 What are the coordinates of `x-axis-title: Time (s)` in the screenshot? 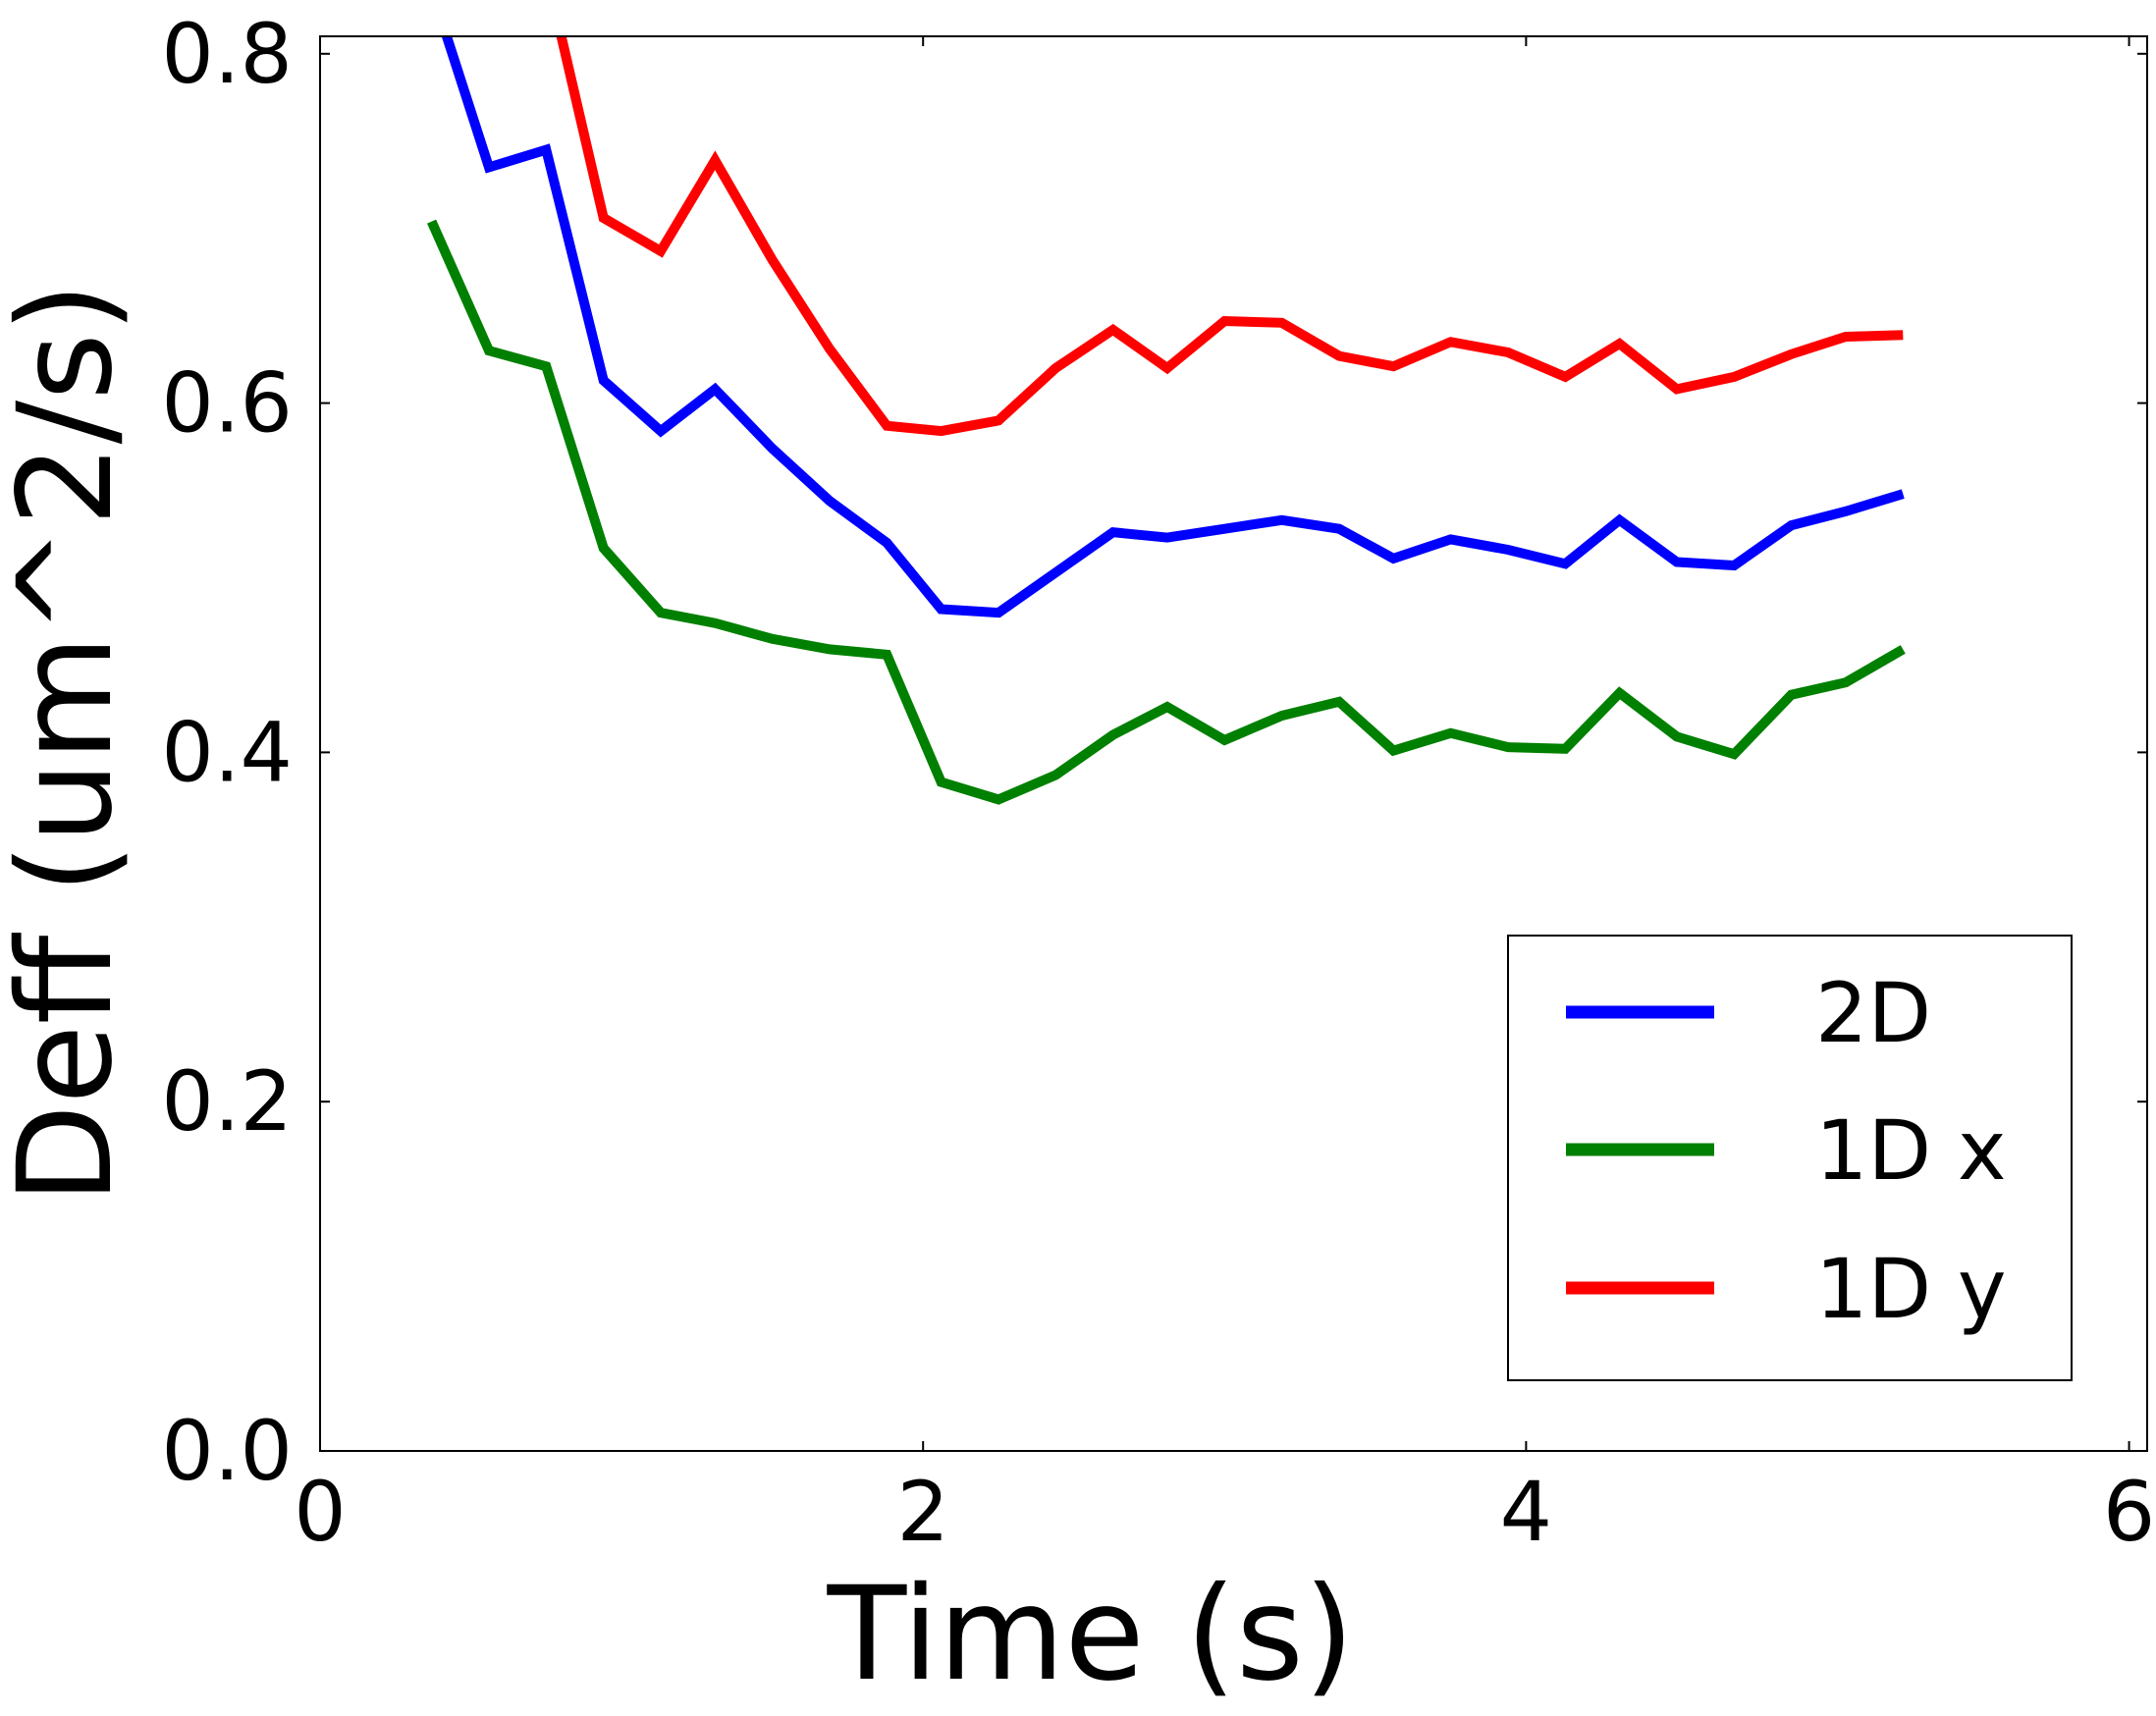 It's located at (1091, 1634).